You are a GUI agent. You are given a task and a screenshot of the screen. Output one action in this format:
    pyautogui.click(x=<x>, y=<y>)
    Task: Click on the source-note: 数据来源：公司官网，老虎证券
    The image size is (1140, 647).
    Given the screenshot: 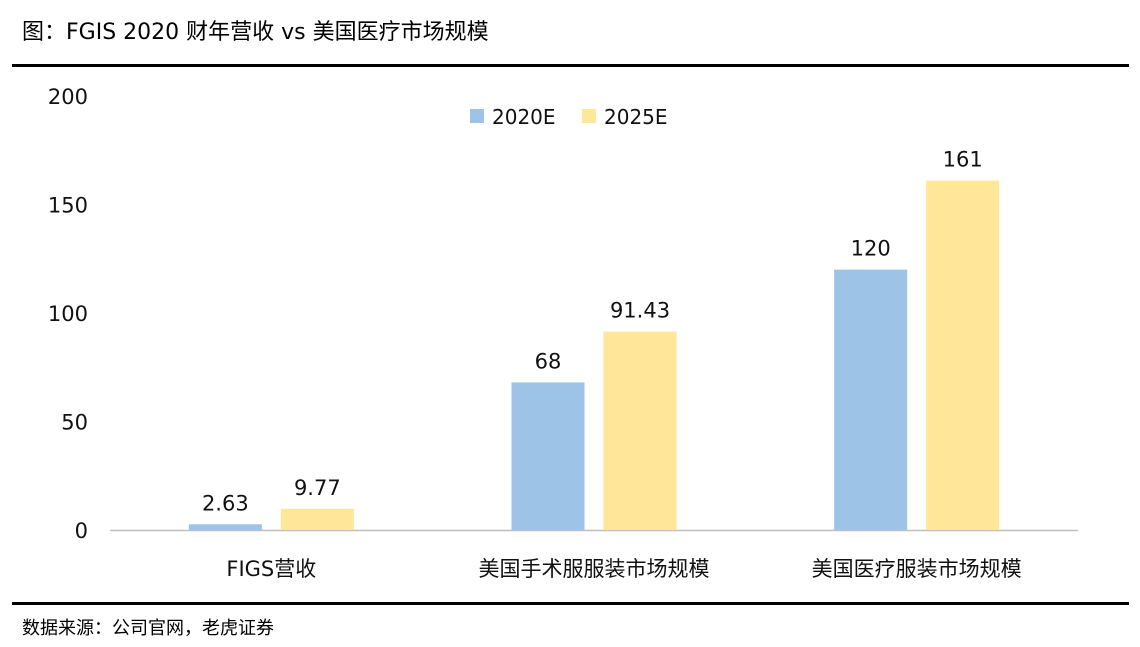 What is the action you would take?
    pyautogui.click(x=148, y=628)
    